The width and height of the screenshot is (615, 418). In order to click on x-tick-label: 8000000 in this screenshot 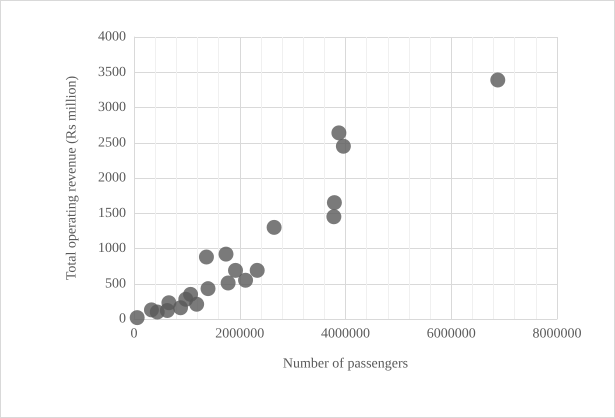, I will do `click(557, 334)`.